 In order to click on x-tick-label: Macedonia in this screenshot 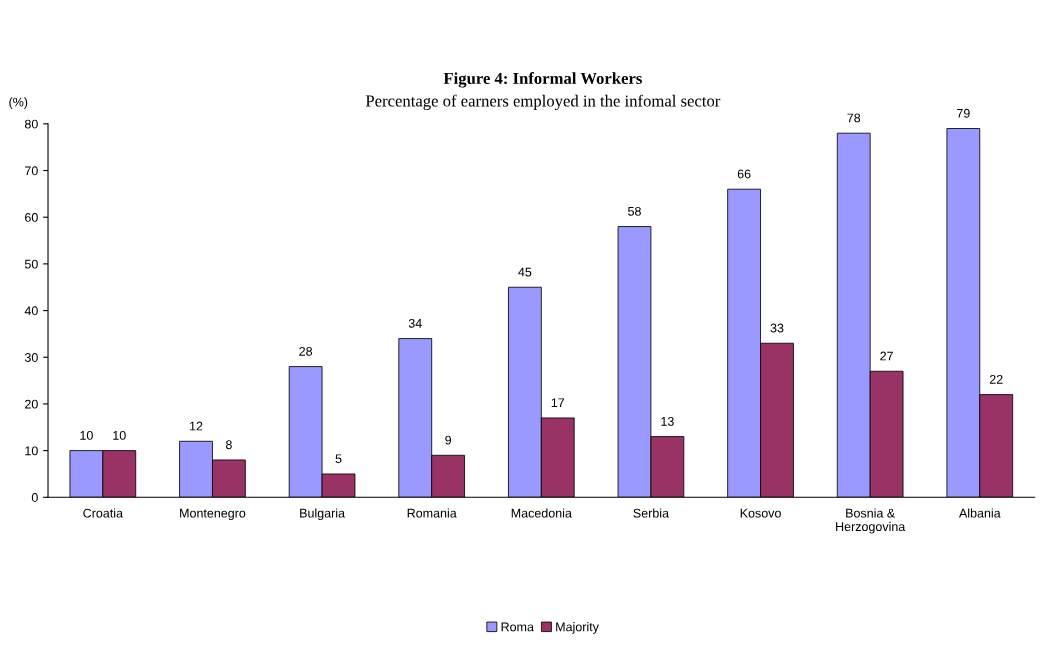, I will do `click(541, 513)`.